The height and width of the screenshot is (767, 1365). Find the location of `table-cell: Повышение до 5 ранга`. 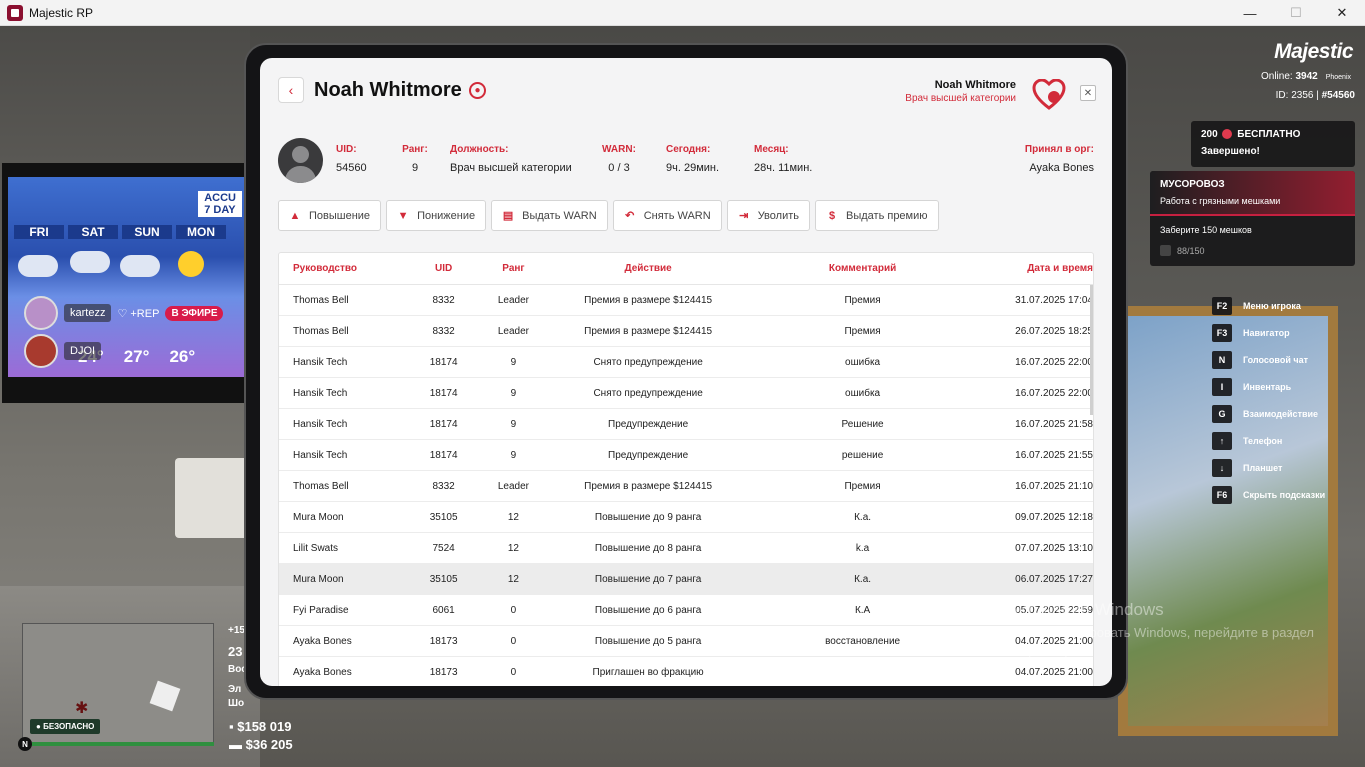

table-cell: Повышение до 5 ранга is located at coordinates (648, 641).